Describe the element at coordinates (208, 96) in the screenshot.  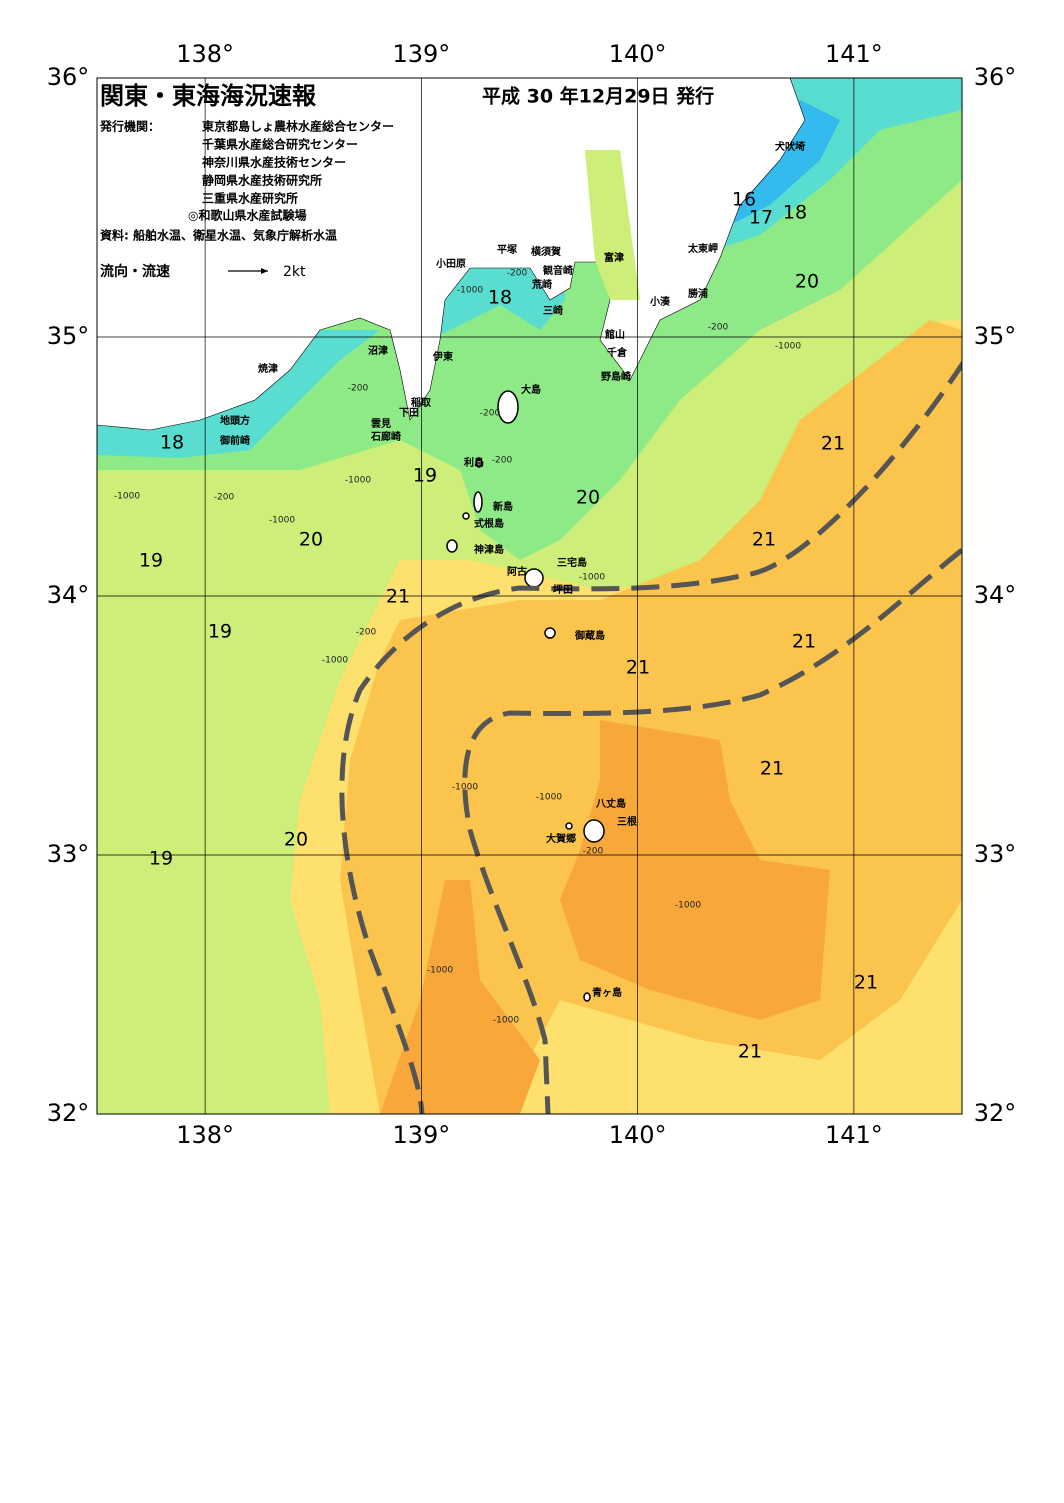
I see `title: 関東・東海海況速報` at that location.